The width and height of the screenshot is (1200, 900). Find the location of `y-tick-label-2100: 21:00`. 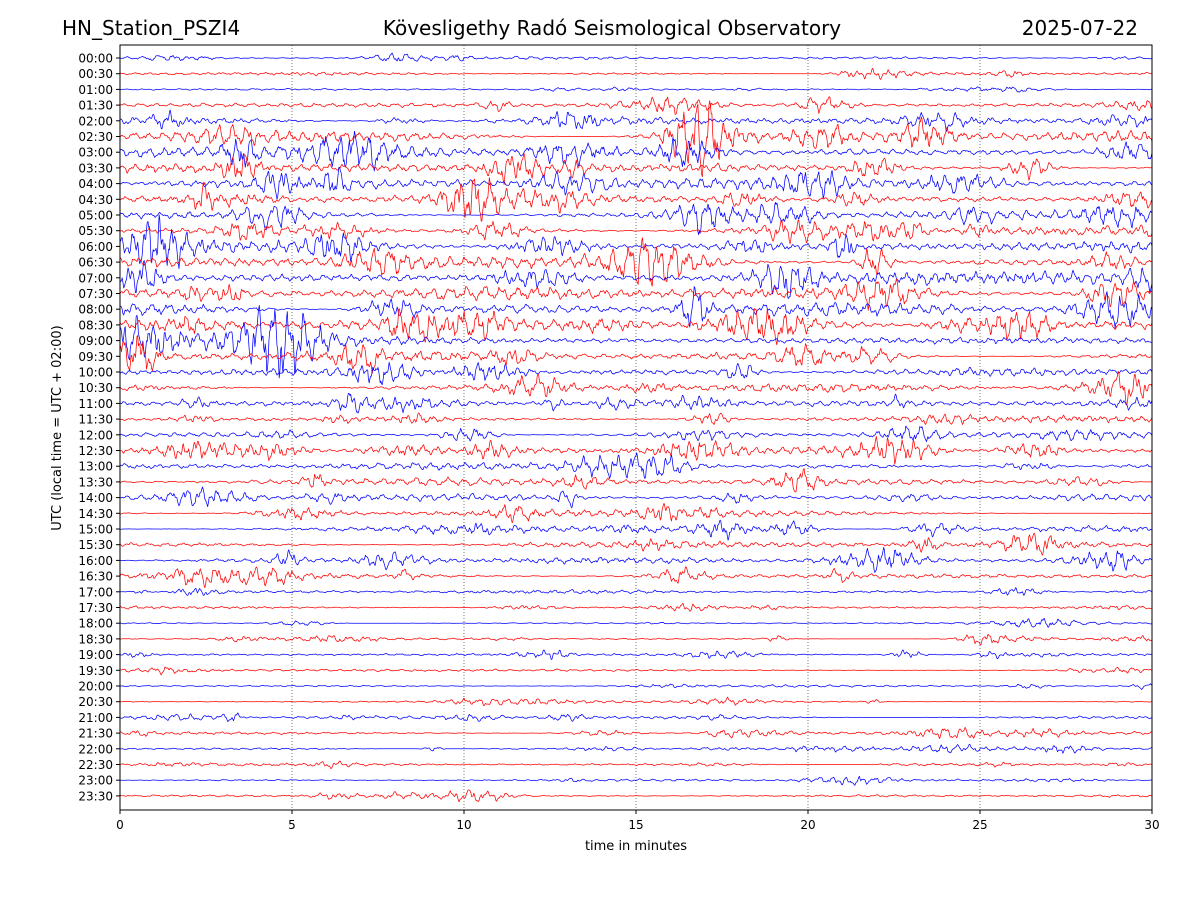

y-tick-label-2100: 21:00 is located at coordinates (95, 718).